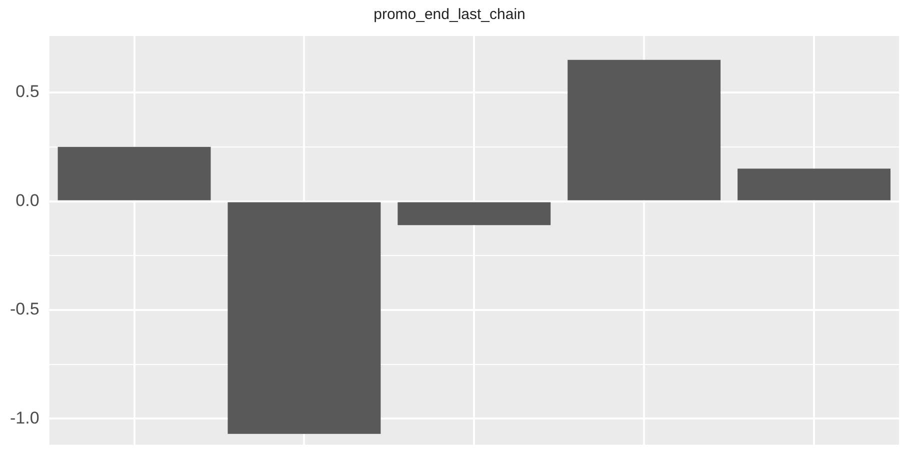 The image size is (905, 465). What do you see at coordinates (28, 92) in the screenshot?
I see `y-tick-label: 0.5` at bounding box center [28, 92].